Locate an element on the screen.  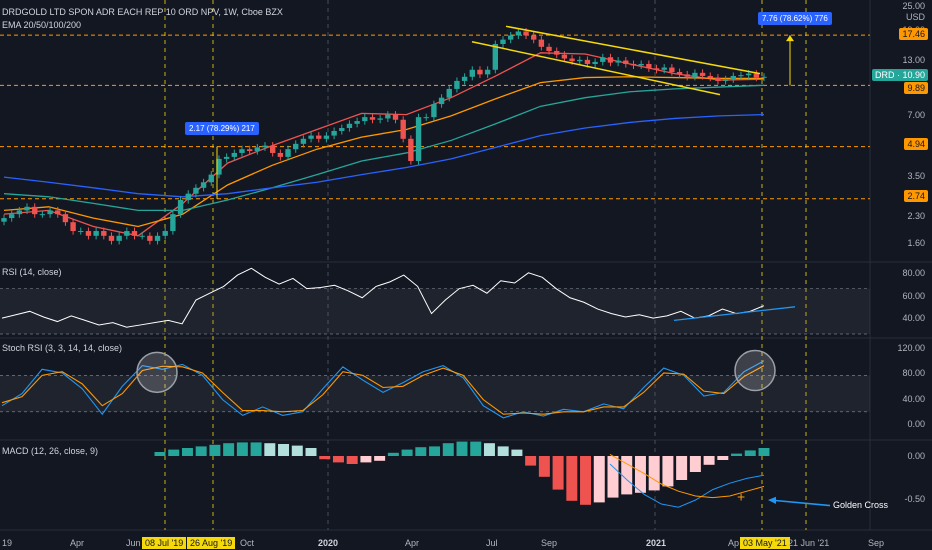
price-level-4-94: 4.94 is located at coordinates (916, 144).